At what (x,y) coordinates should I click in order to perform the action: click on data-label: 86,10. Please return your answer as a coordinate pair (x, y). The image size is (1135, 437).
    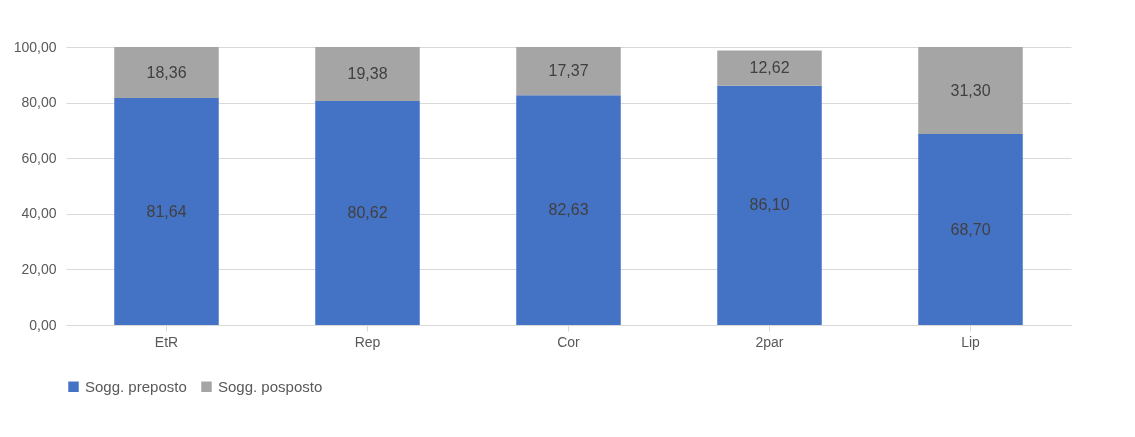
    Looking at the image, I should click on (769, 205).